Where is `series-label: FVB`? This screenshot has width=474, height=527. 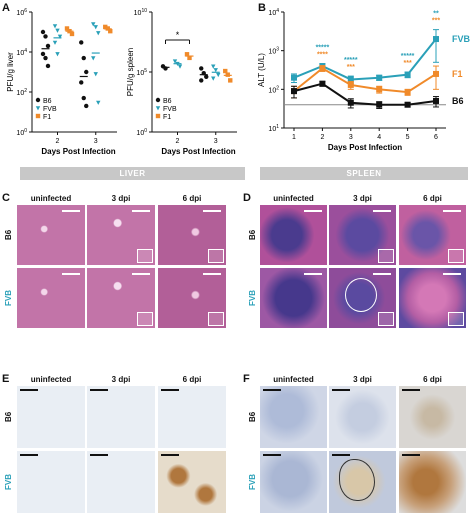 series-label: FVB is located at coordinates (461, 39).